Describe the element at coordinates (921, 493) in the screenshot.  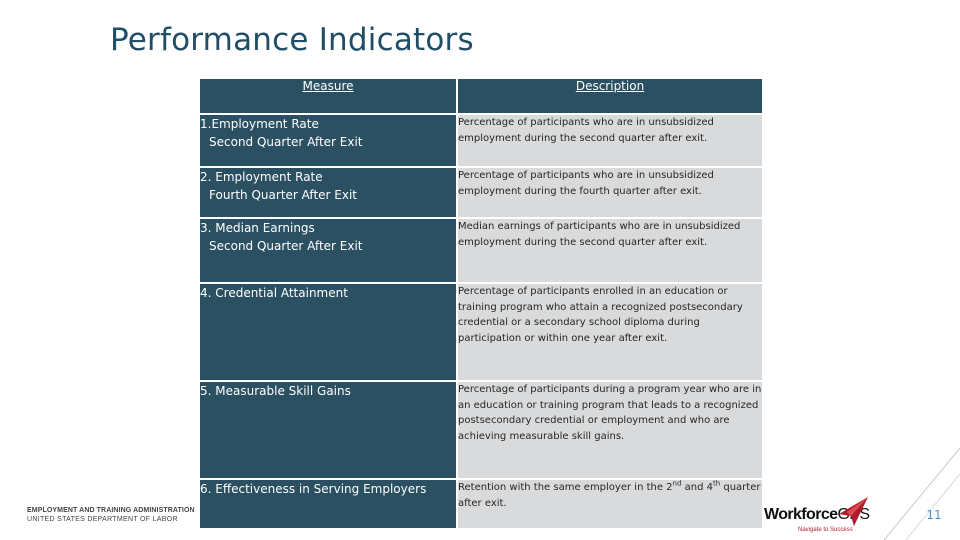
I see `corner-decoration` at that location.